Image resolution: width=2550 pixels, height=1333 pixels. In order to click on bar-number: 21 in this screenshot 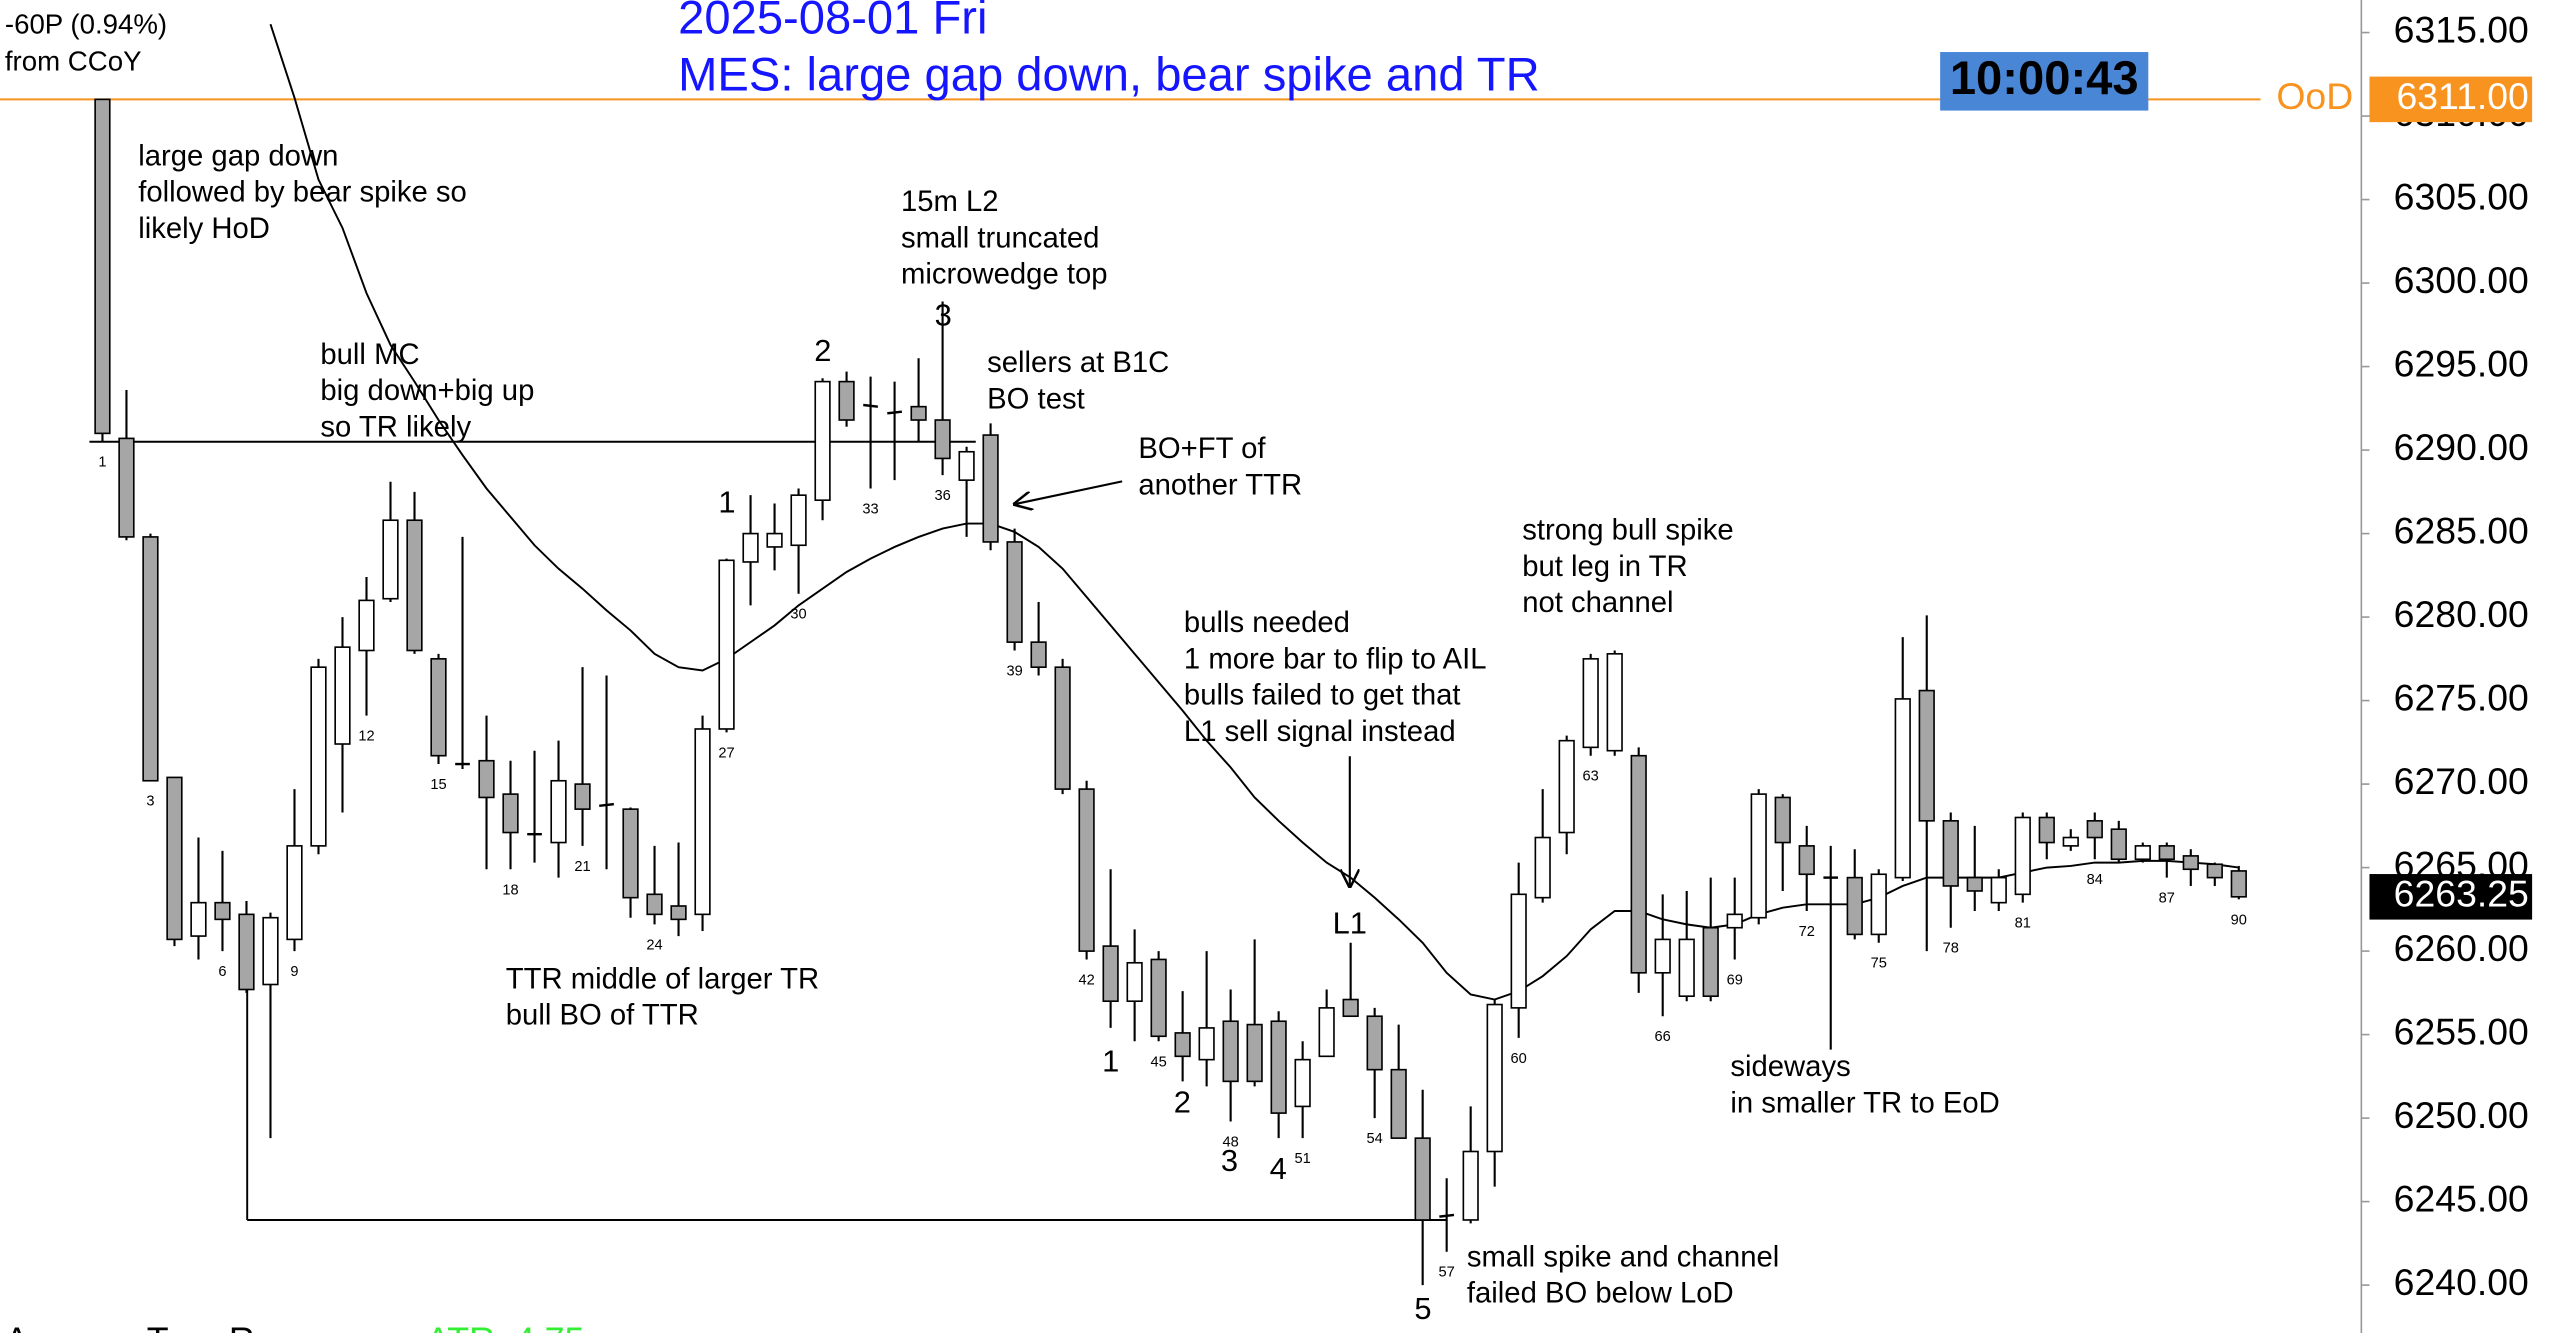, I will do `click(582, 867)`.